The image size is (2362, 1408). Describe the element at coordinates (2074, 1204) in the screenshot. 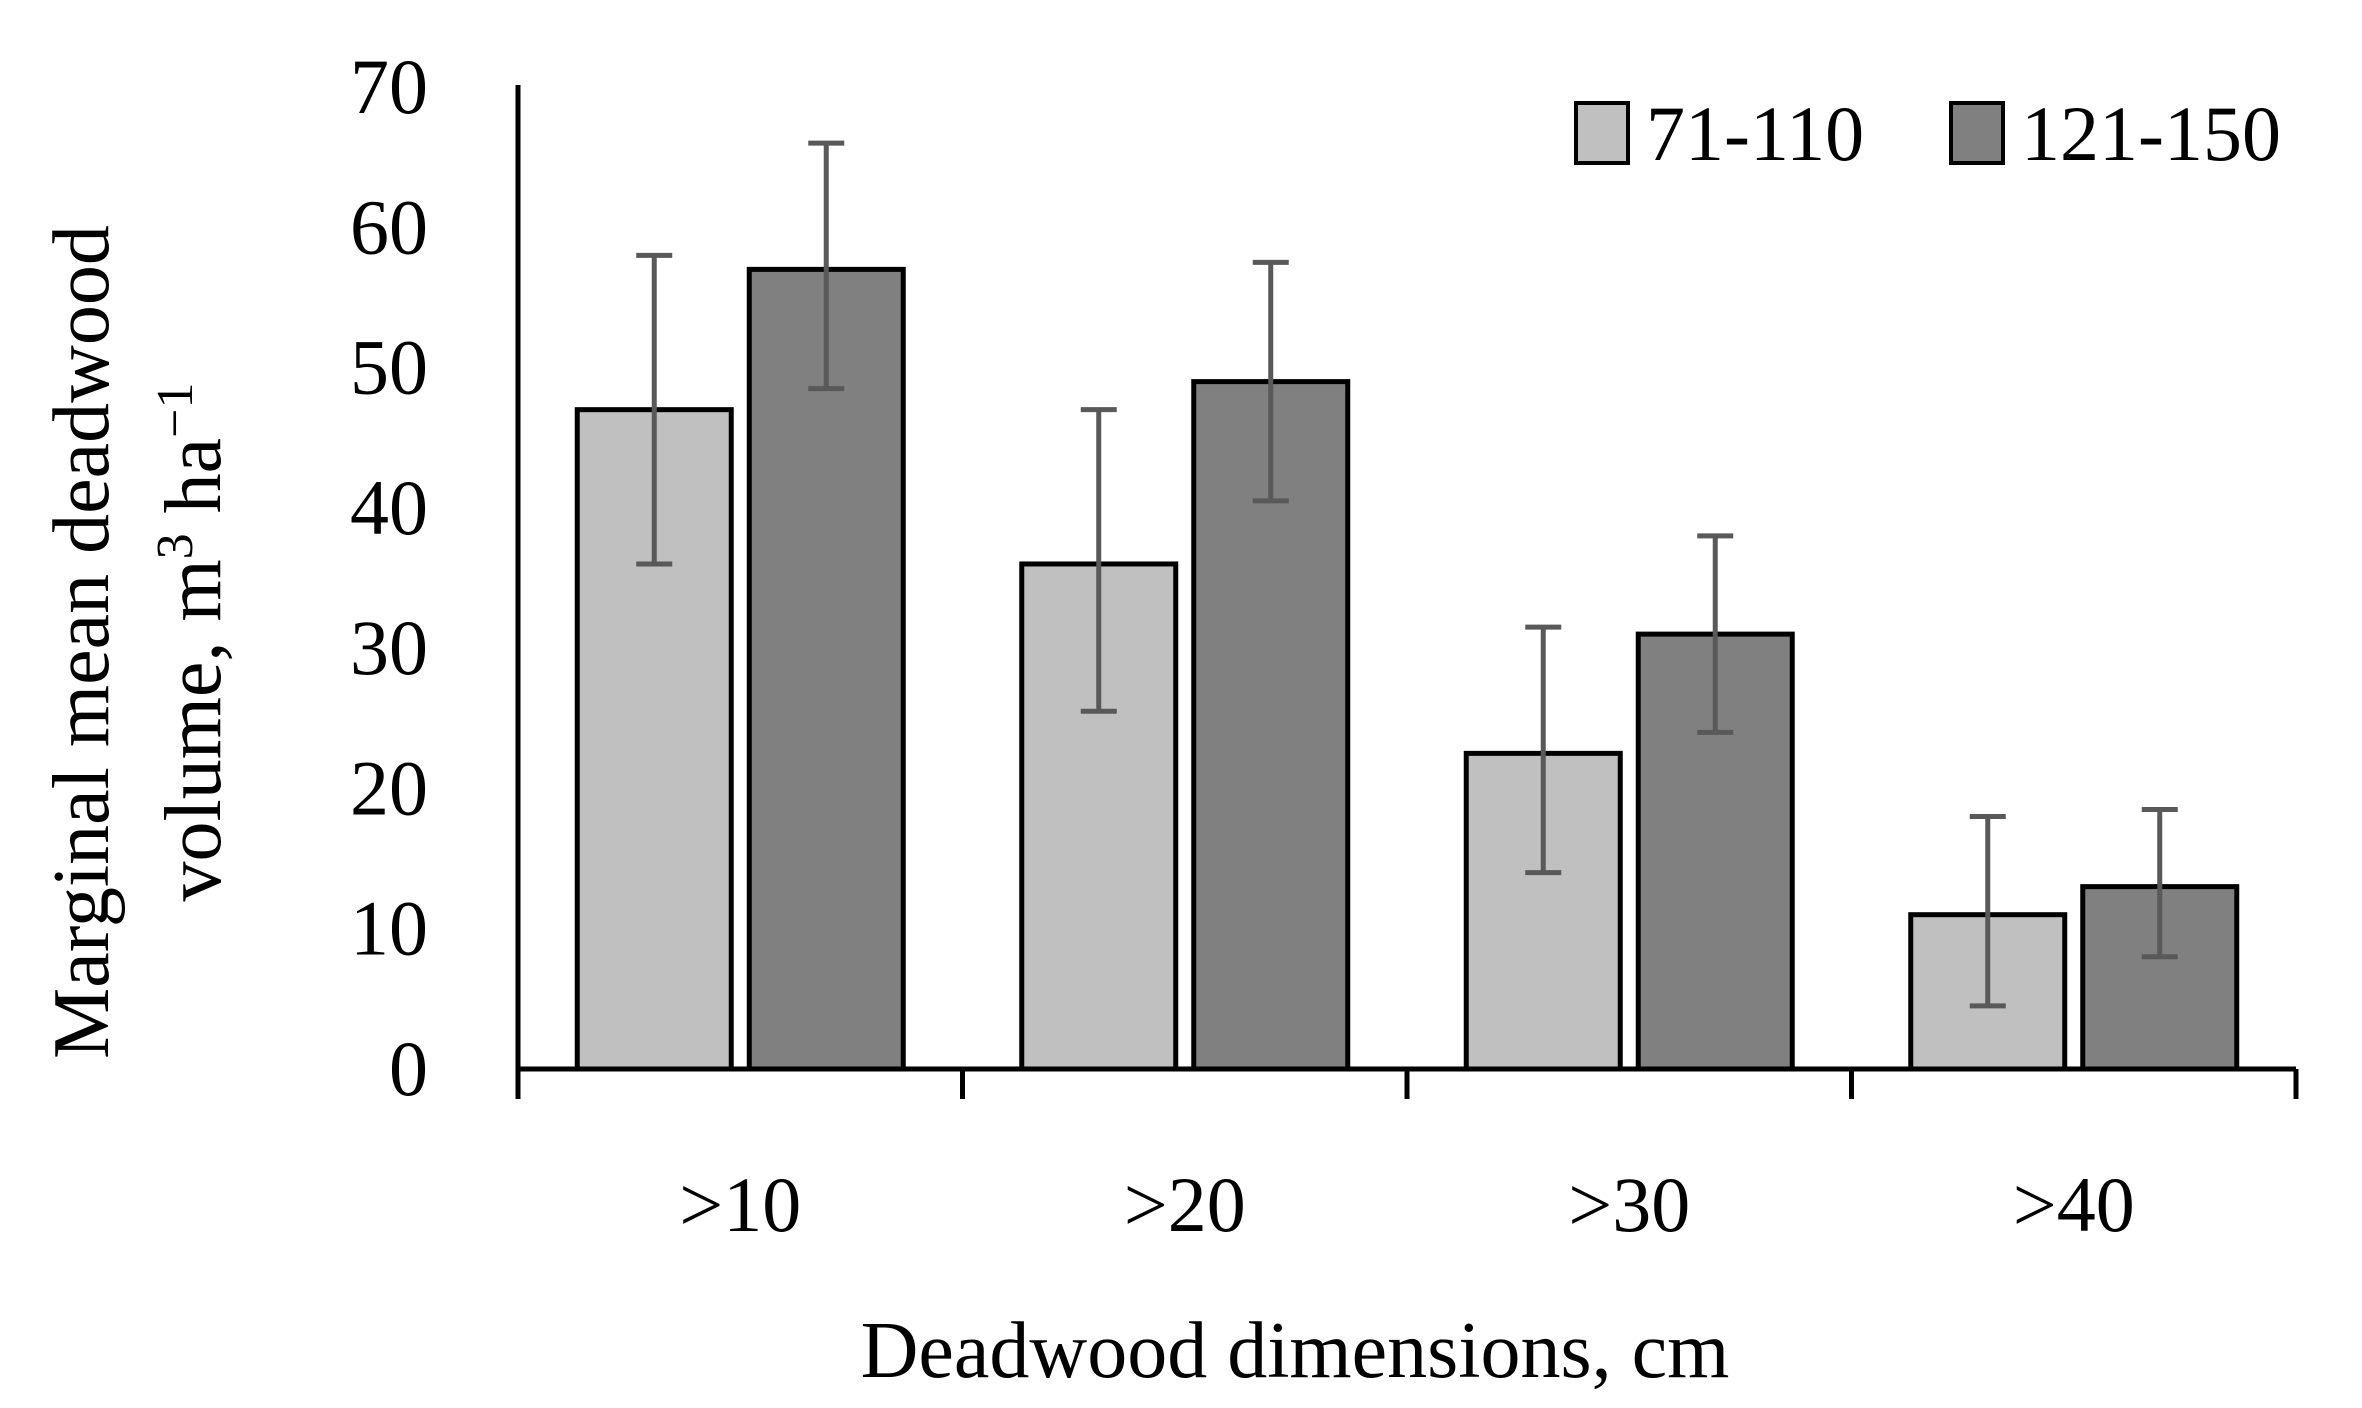

I see `x-tick-label-3: >40` at that location.